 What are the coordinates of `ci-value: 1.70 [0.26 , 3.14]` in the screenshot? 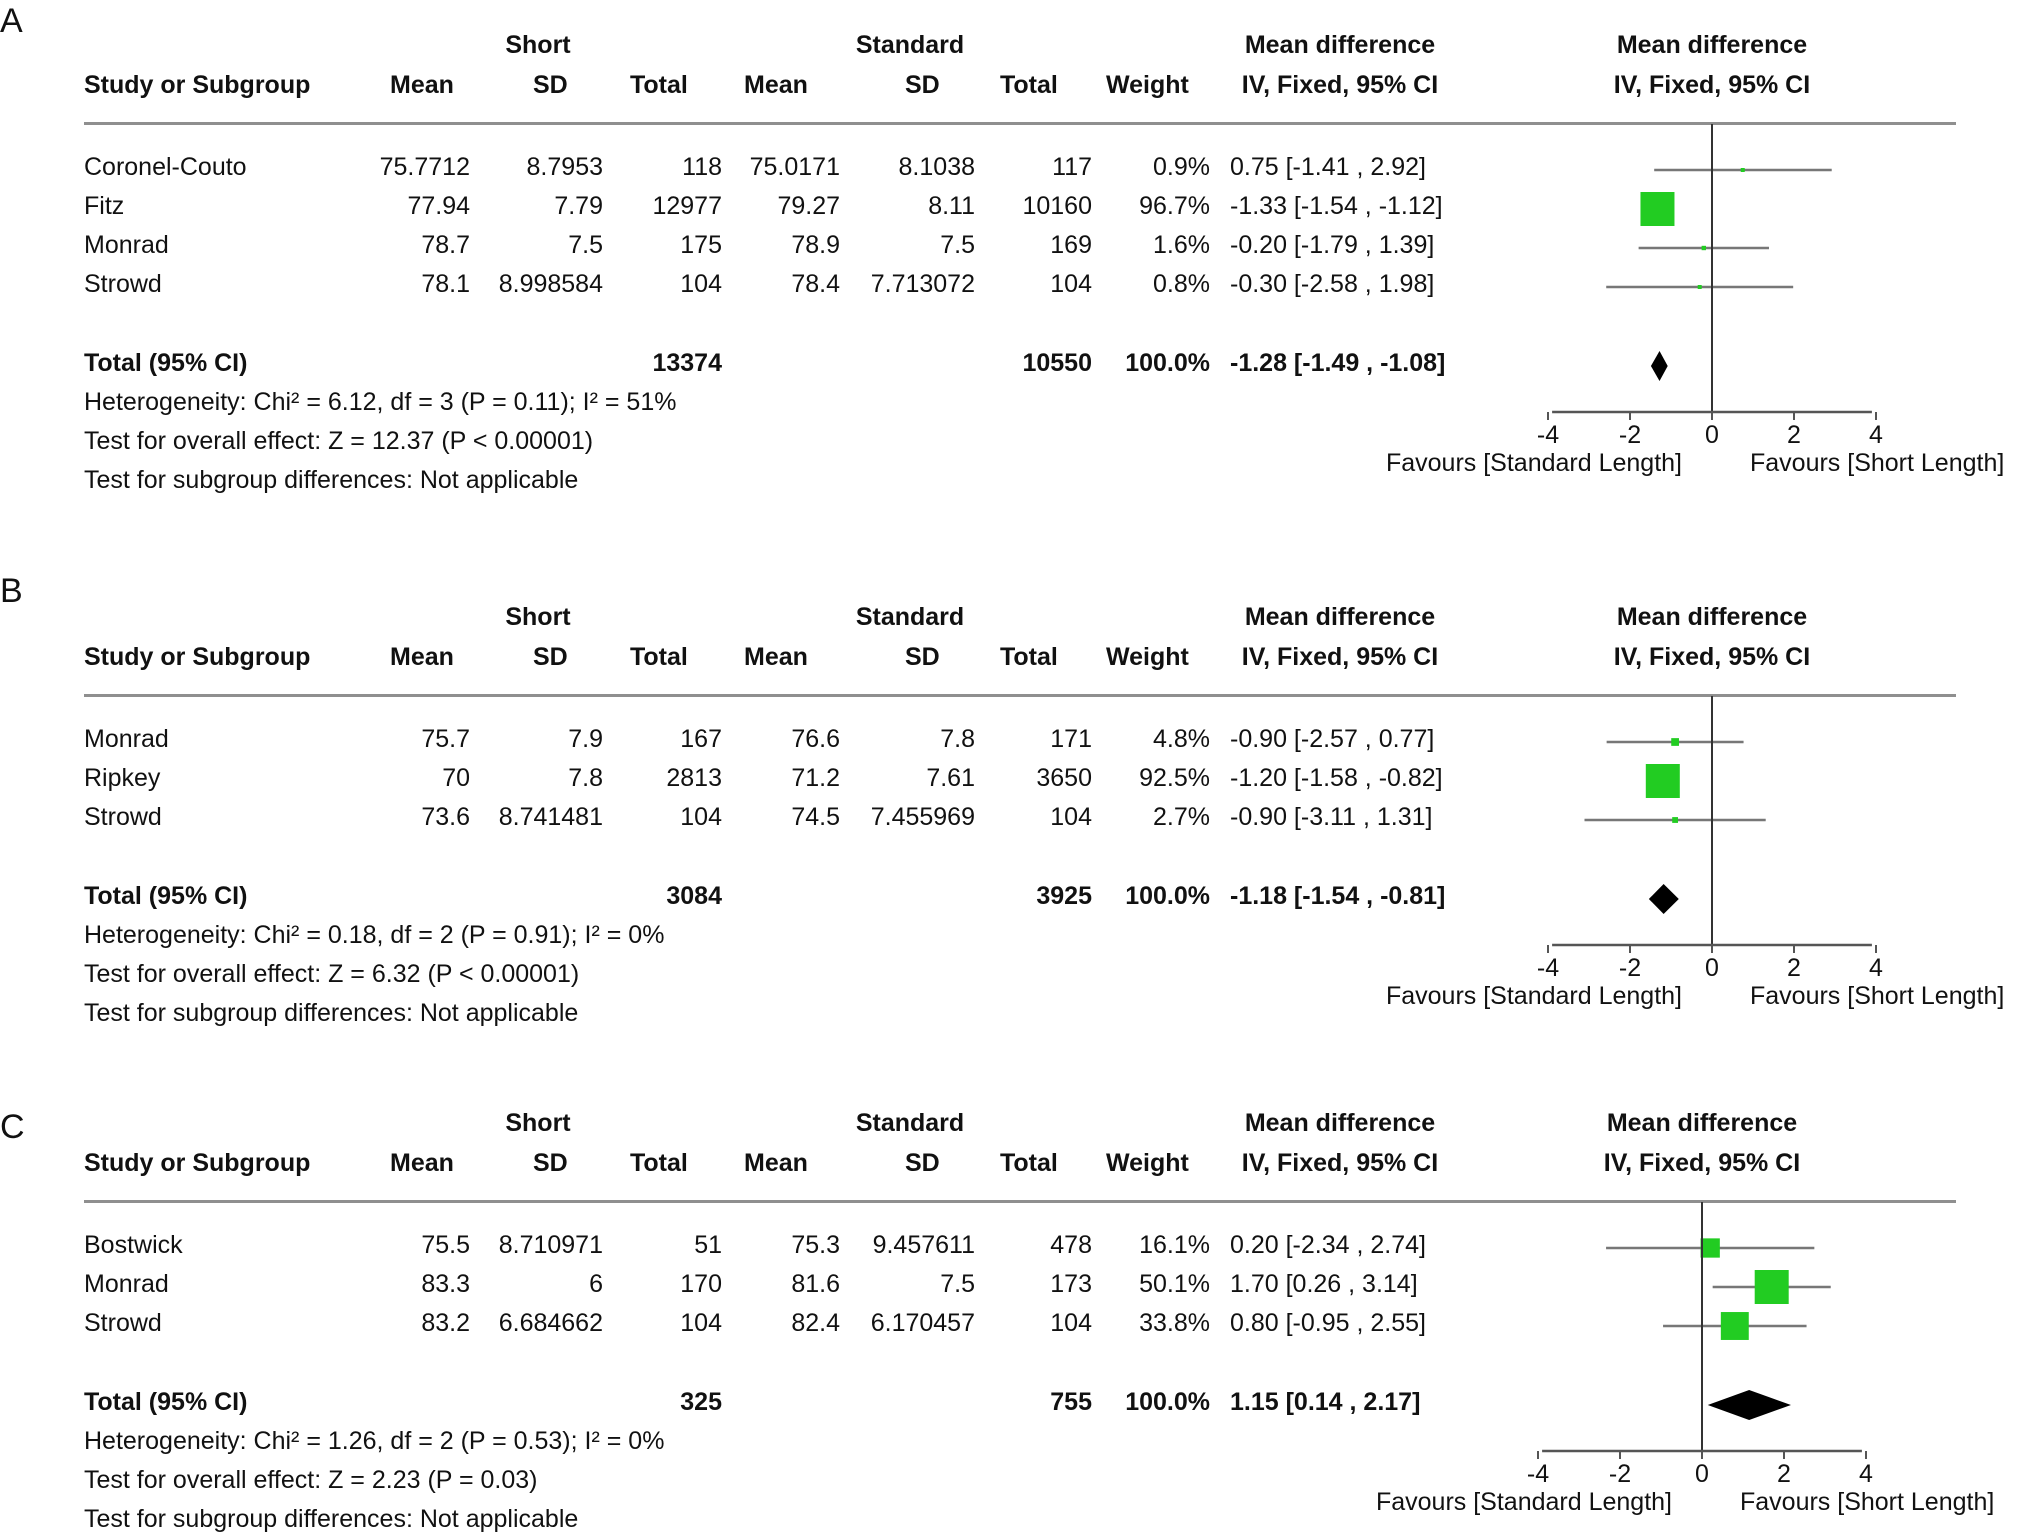 It's located at (1324, 1284).